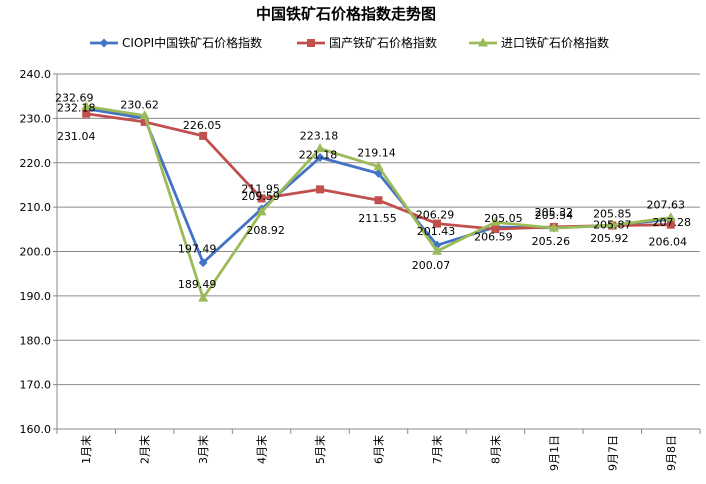 This screenshot has height=484, width=706. What do you see at coordinates (436, 231) in the screenshot?
I see `data-label: 201.43` at bounding box center [436, 231].